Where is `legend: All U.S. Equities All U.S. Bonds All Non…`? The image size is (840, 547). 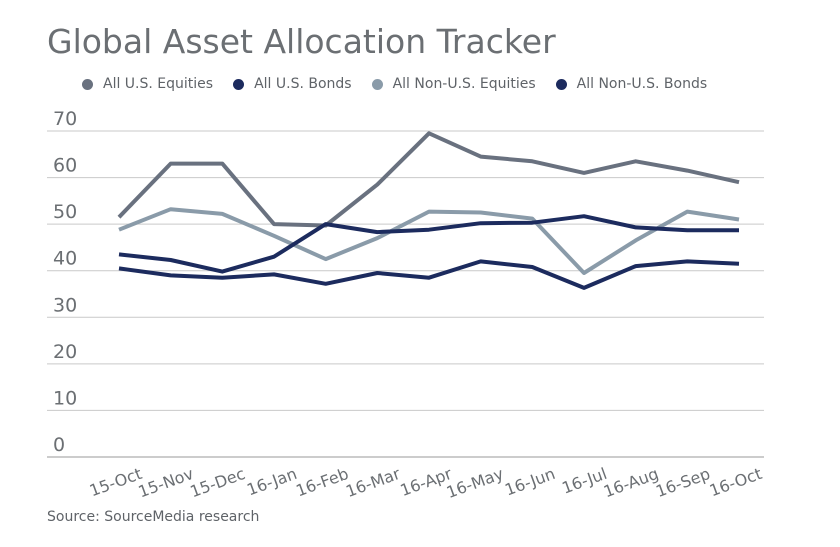 legend: All U.S. Equities All U.S. Bonds All Non… is located at coordinates (404, 84).